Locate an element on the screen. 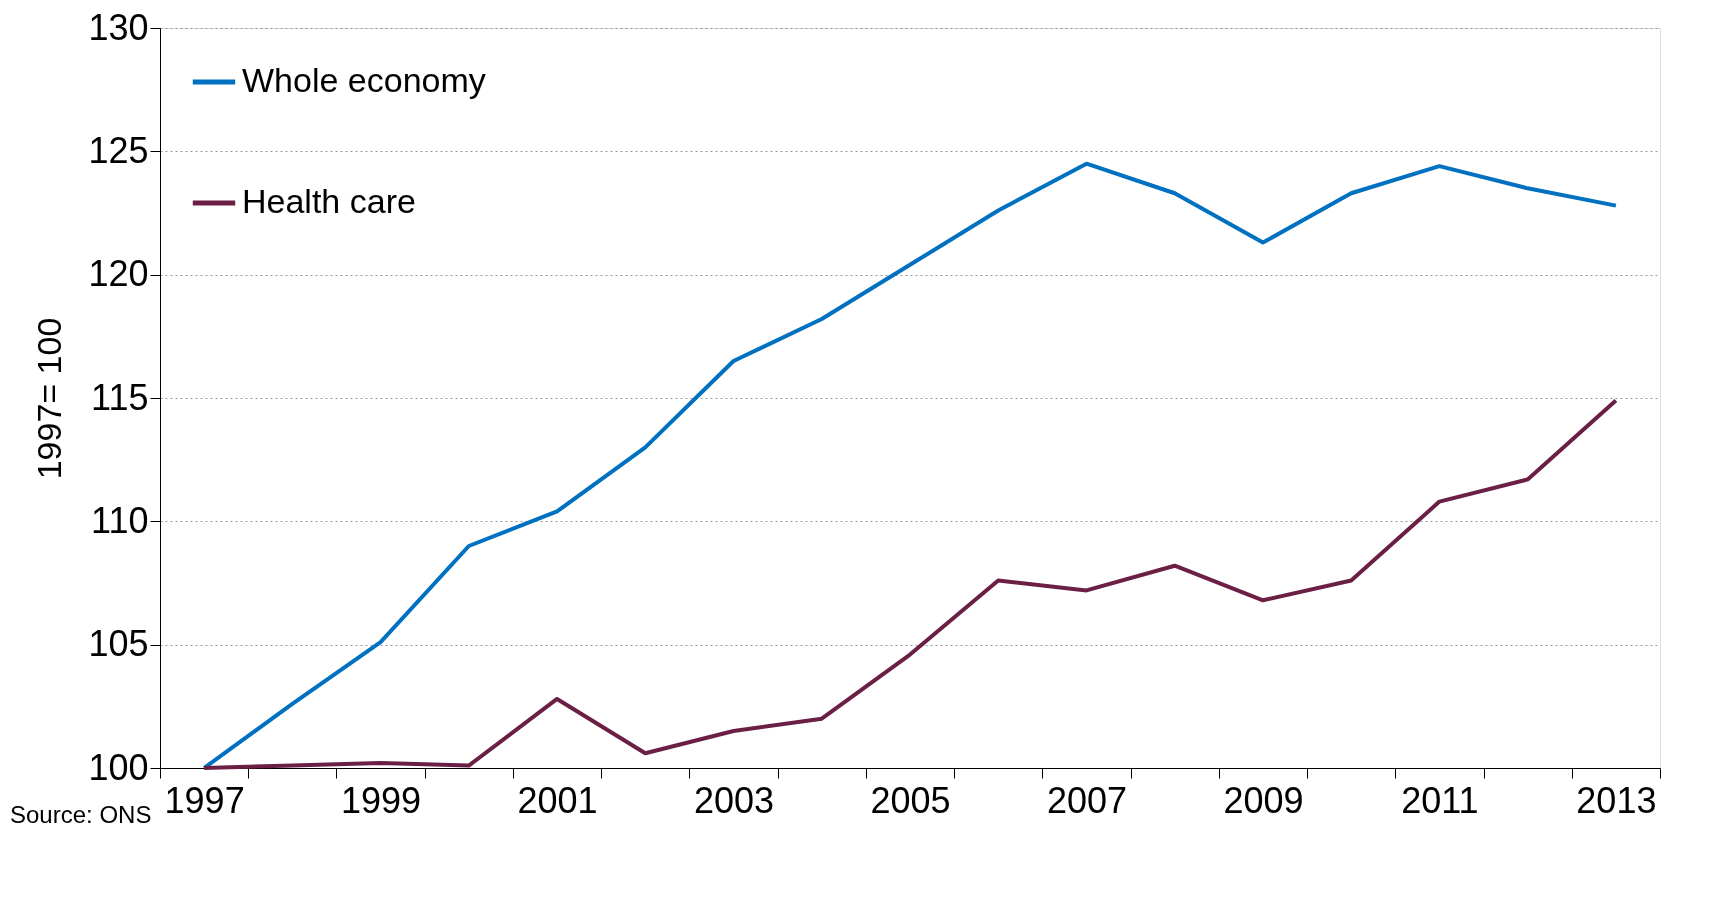  x-tick-label: 2001 is located at coordinates (557, 800).